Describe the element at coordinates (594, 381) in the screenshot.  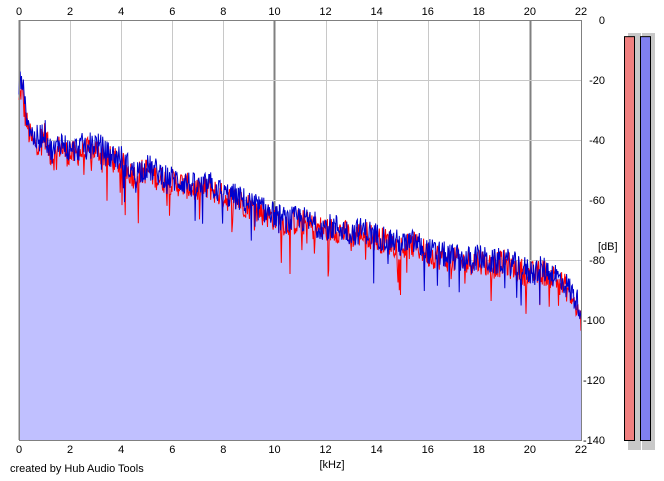
I see `y-tick-label: -120` at that location.